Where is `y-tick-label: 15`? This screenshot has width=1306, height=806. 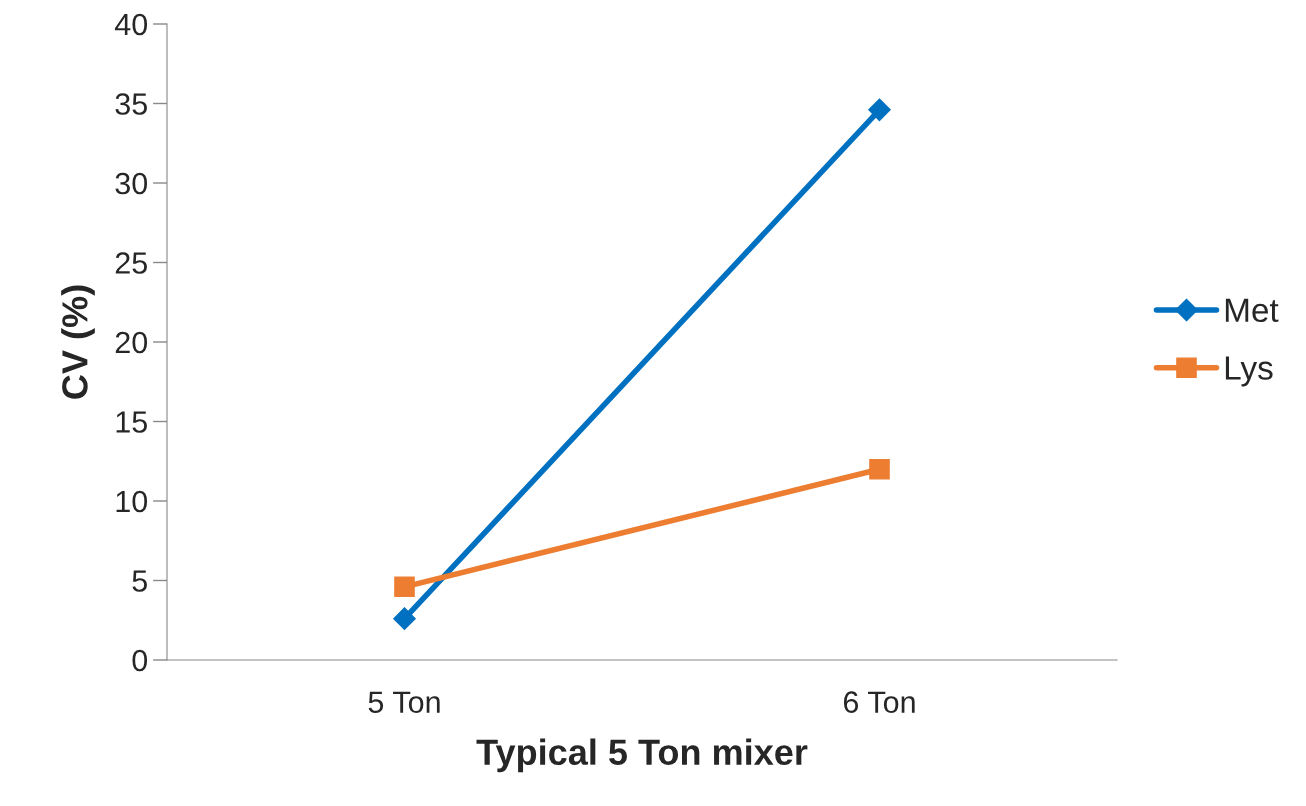 y-tick-label: 15 is located at coordinates (131, 422).